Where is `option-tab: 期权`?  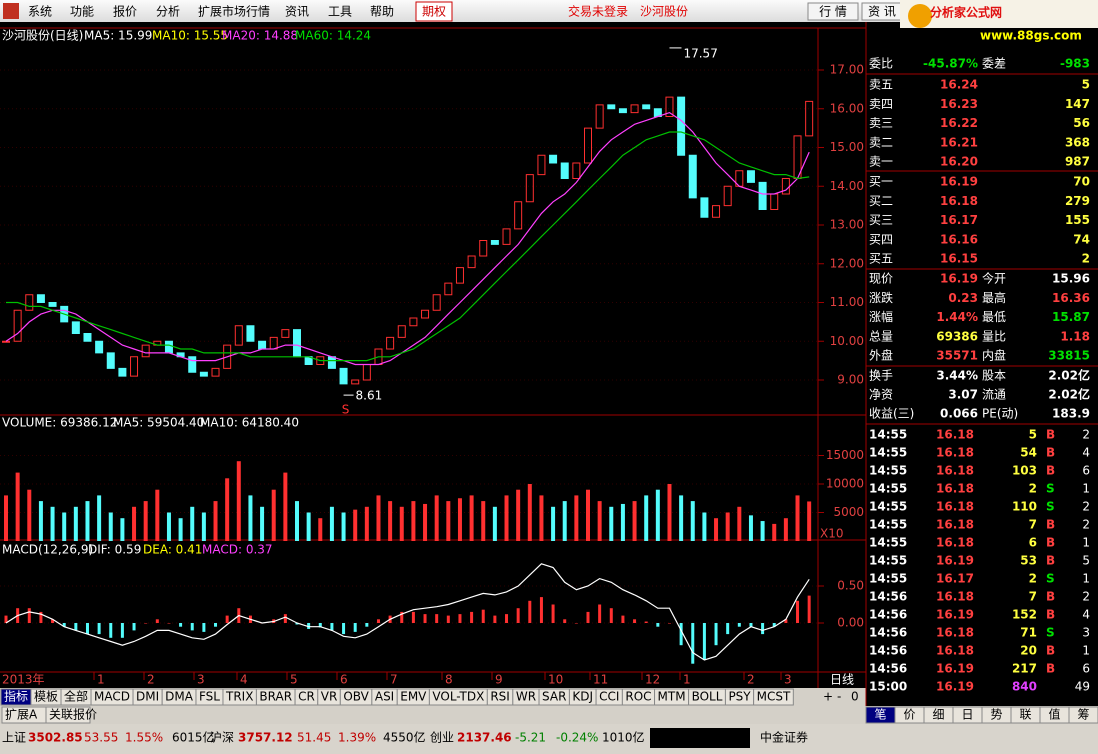
option-tab: 期权 is located at coordinates (434, 12).